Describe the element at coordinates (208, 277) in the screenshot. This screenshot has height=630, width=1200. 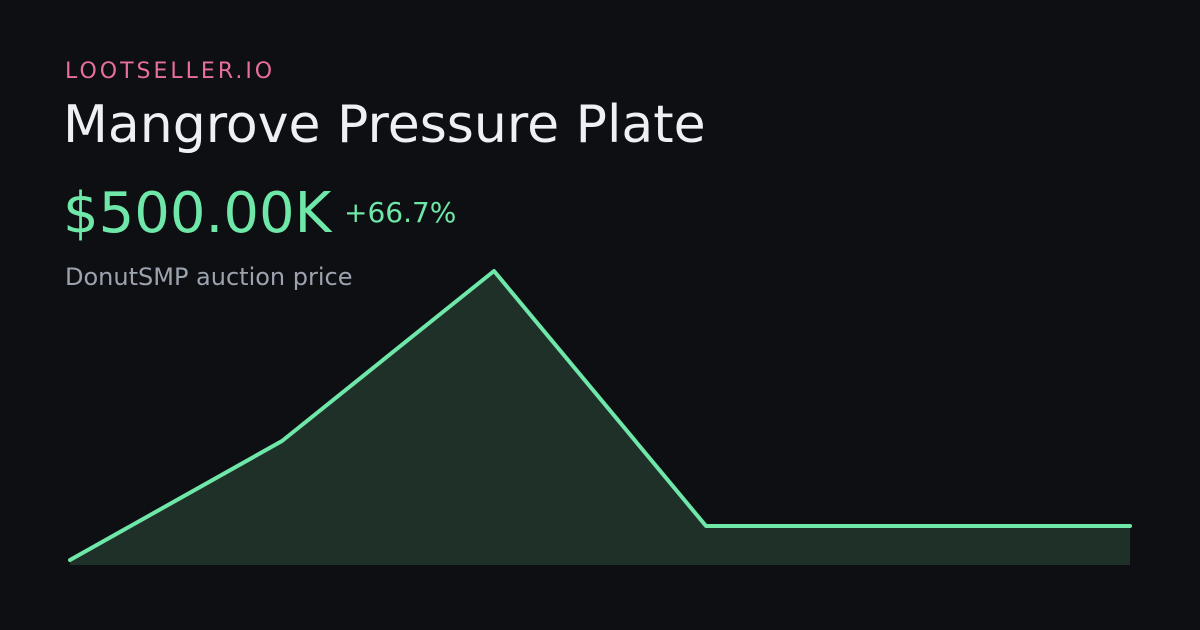
I see `subtitle: DonutSMP auction price` at that location.